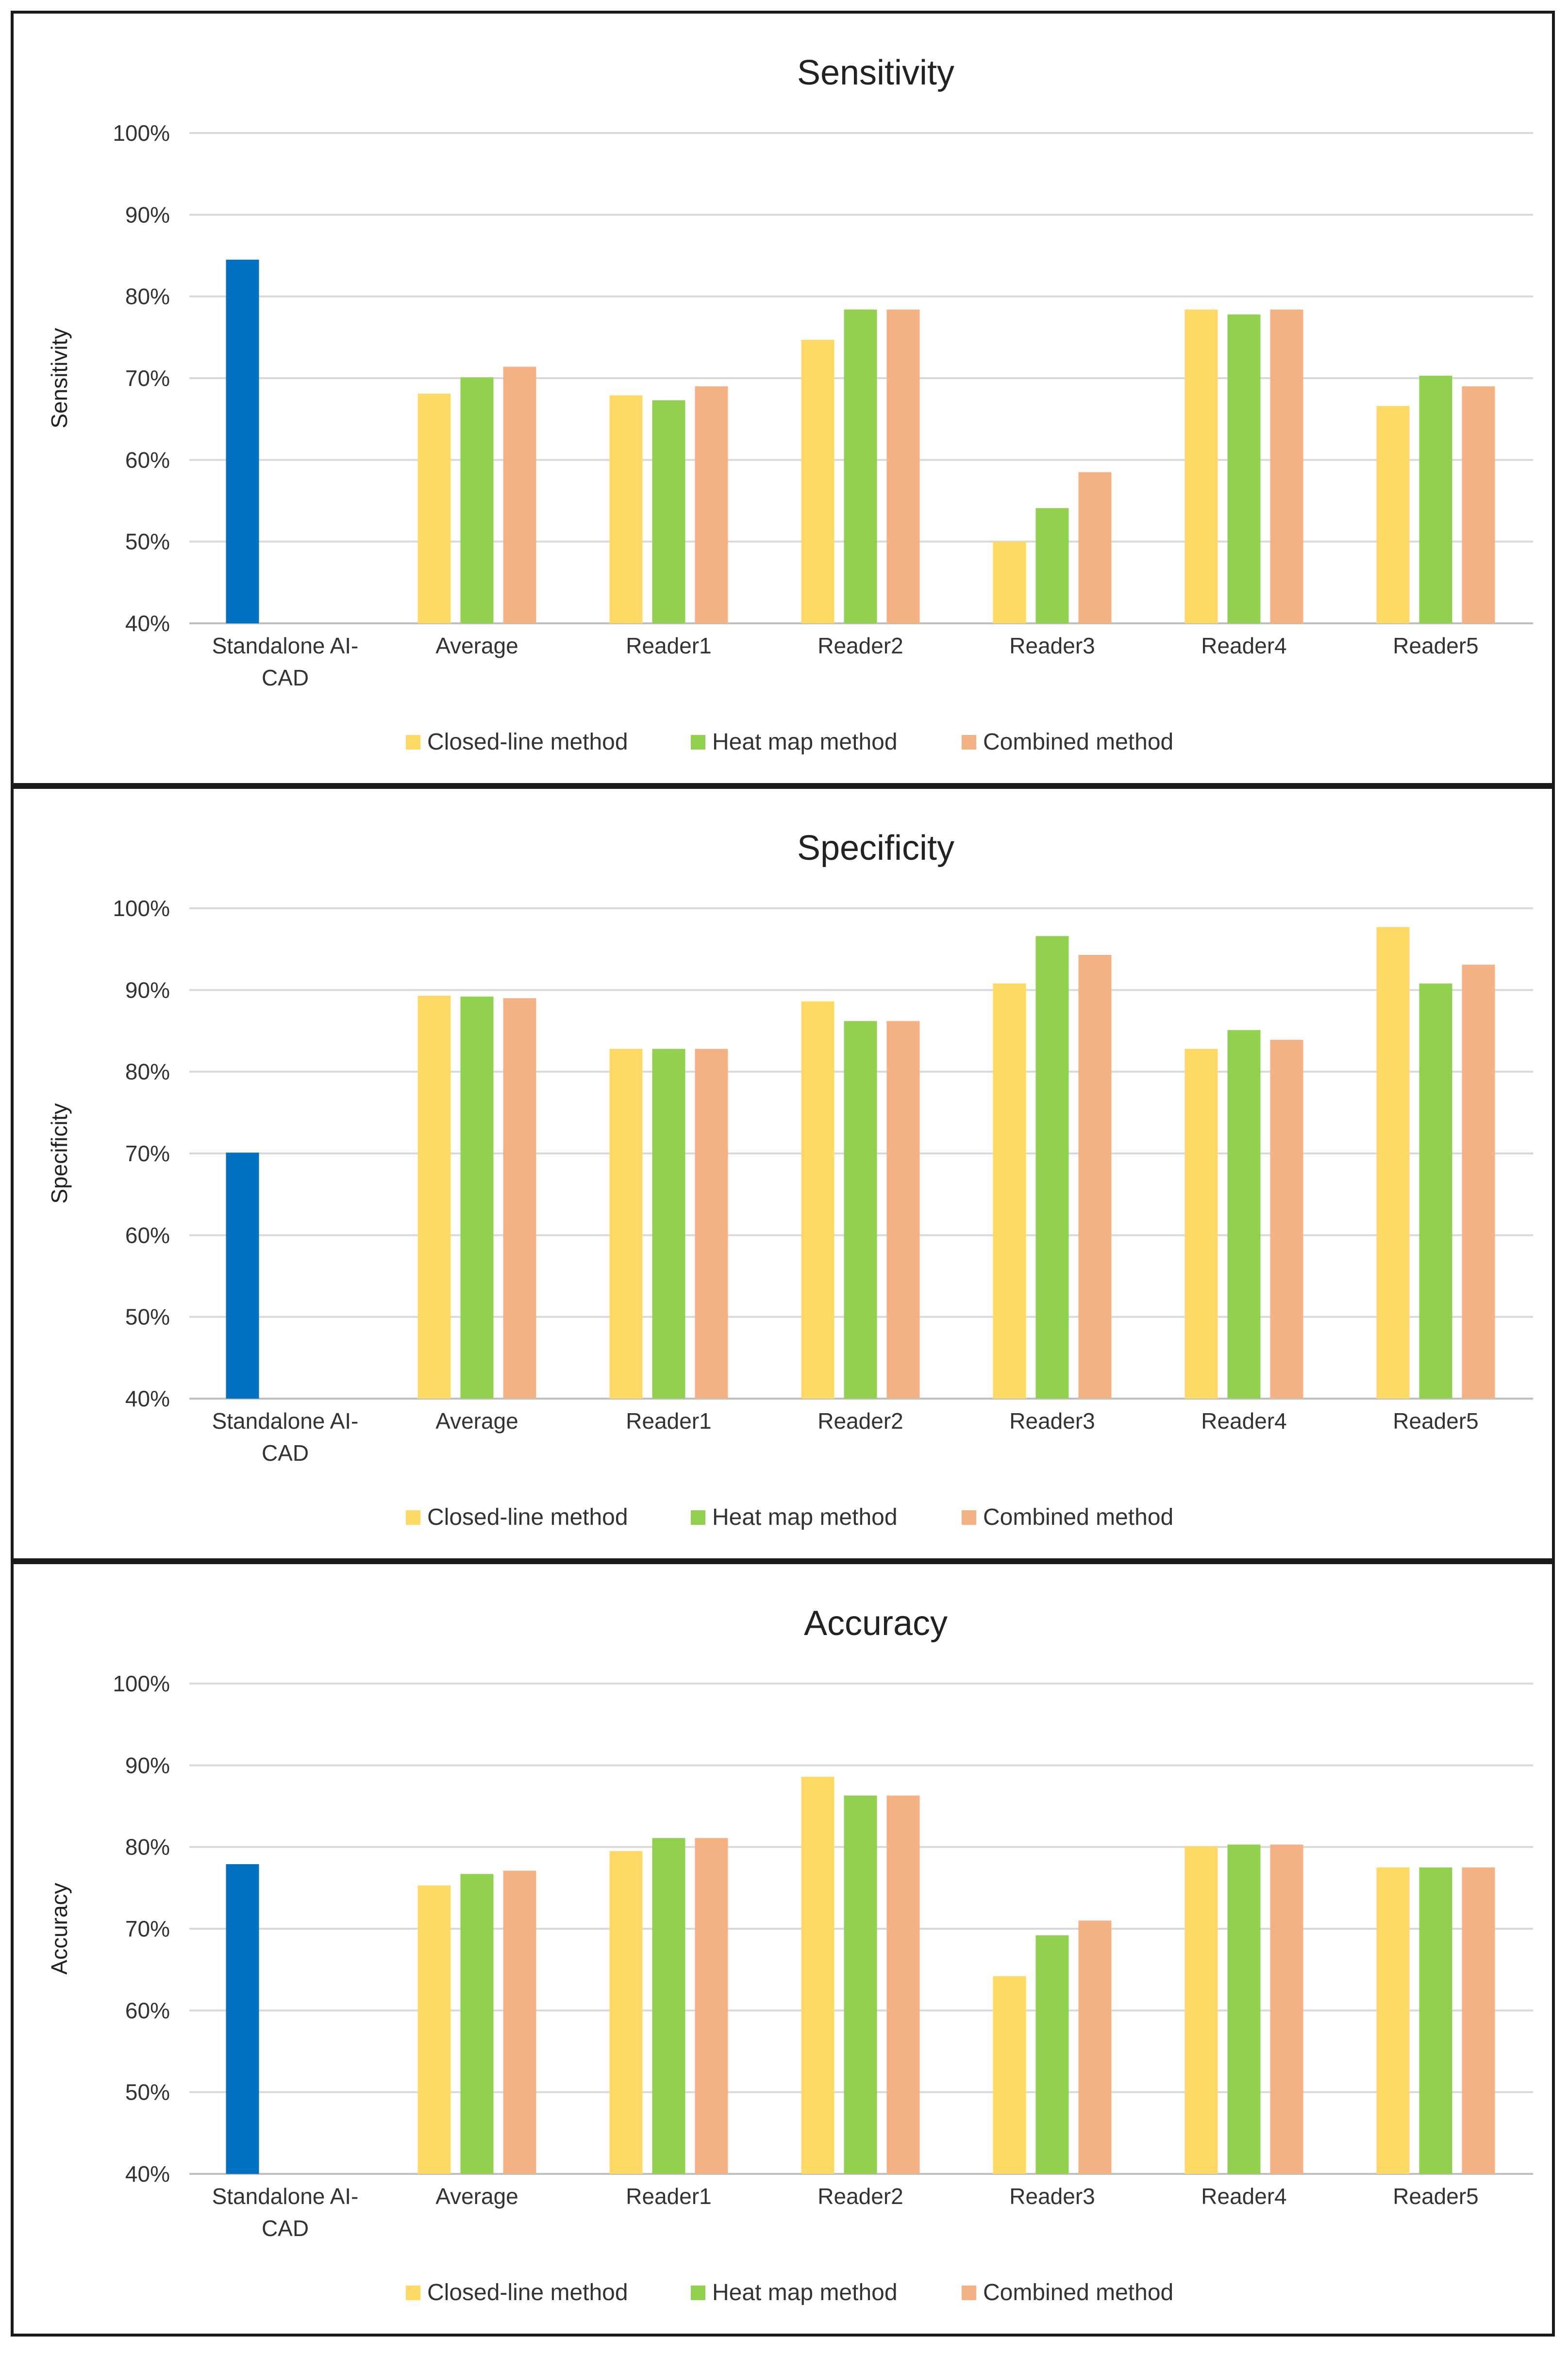 This screenshot has width=1568, height=2354. I want to click on sensitivity-x-tick-standalone-ai-cad: Standalone AI-, so click(285, 645).